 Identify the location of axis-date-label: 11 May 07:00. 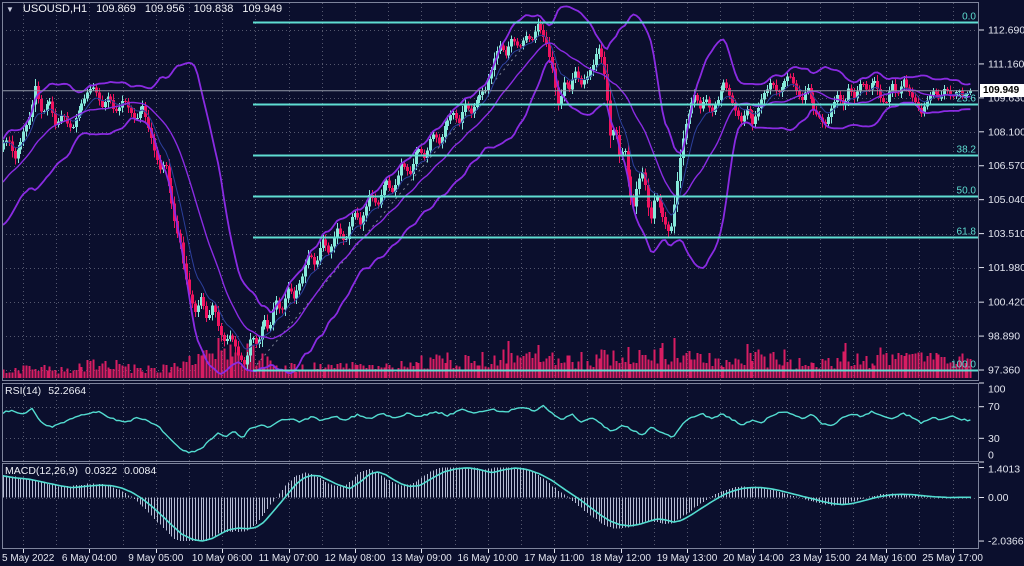
(289, 558).